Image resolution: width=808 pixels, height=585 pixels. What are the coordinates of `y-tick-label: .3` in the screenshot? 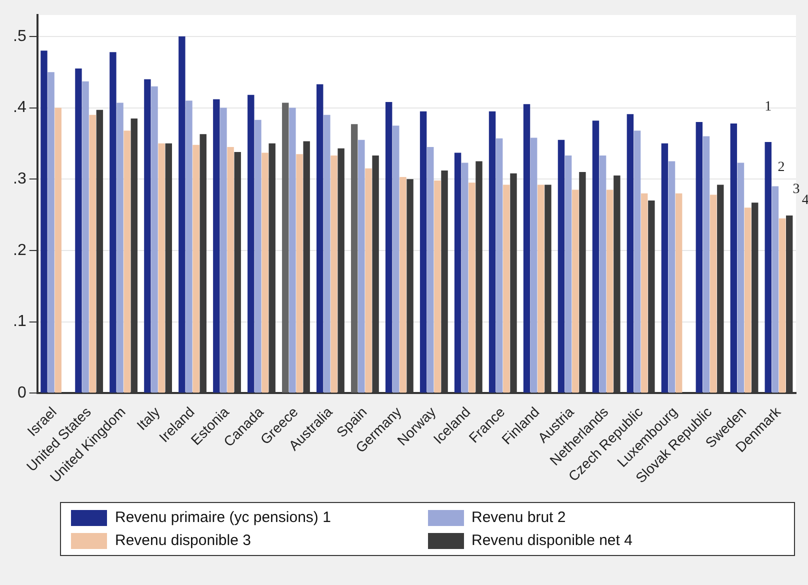 It's located at (19, 179).